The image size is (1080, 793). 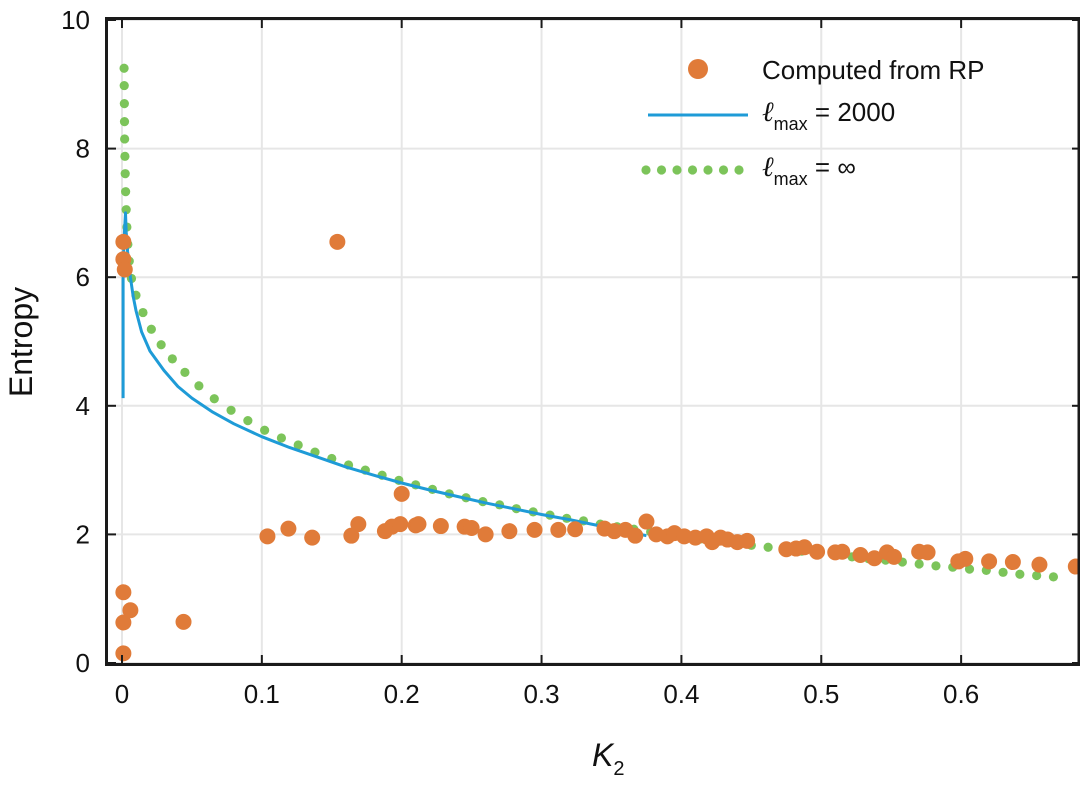 I want to click on x-tick-label: 0, so click(x=122, y=694).